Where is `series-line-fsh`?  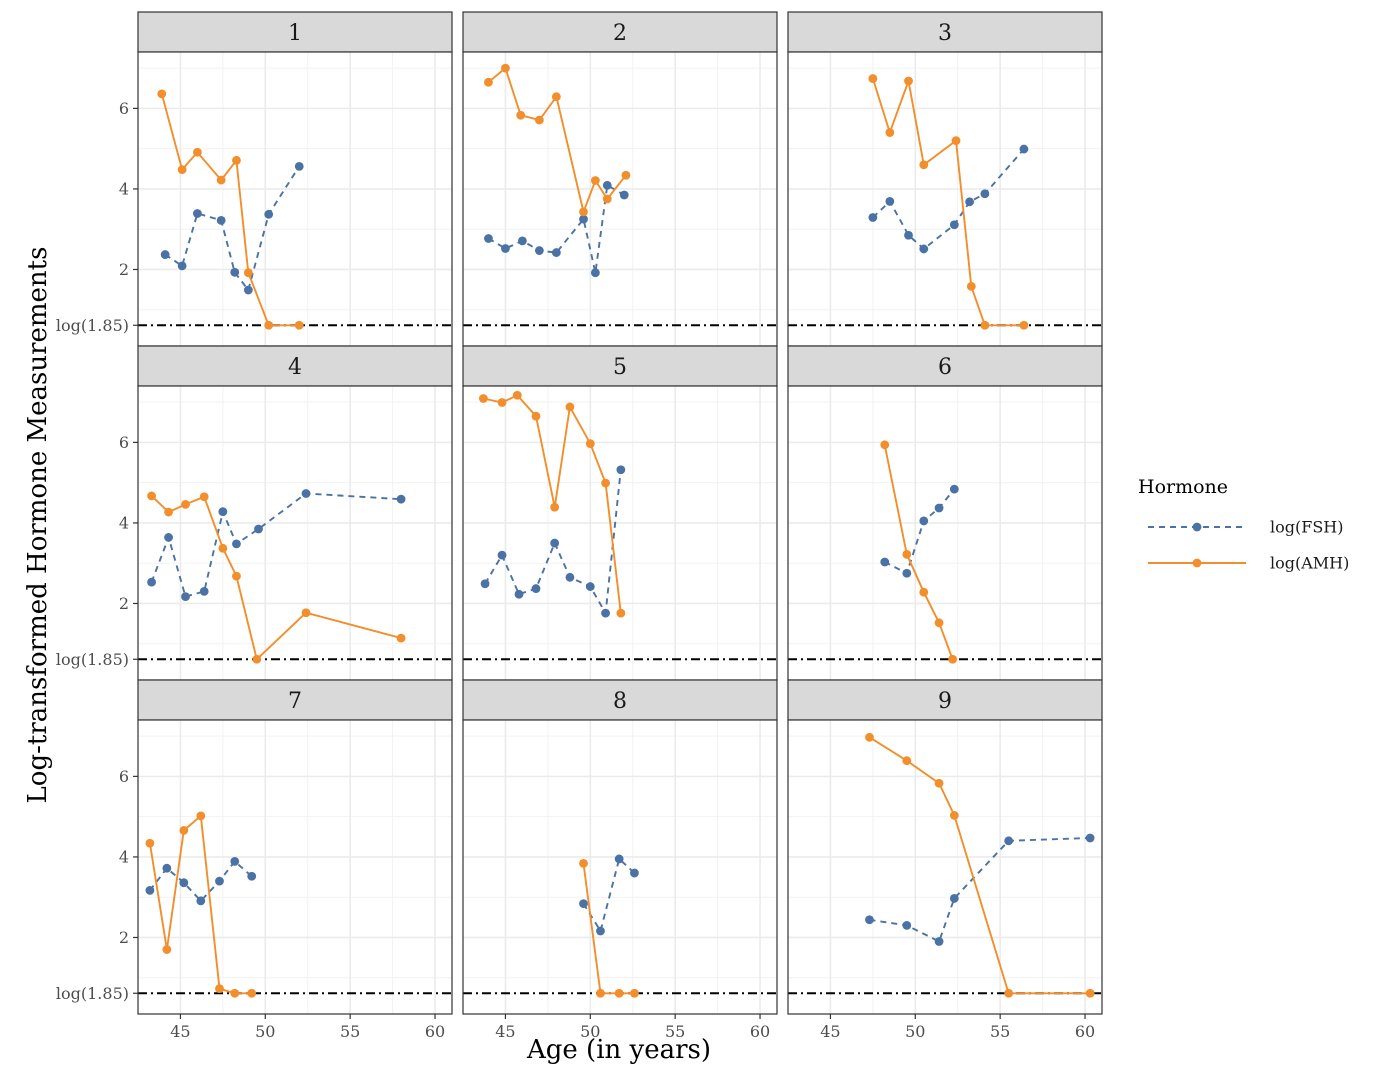 series-line-fsh is located at coordinates (609, 895).